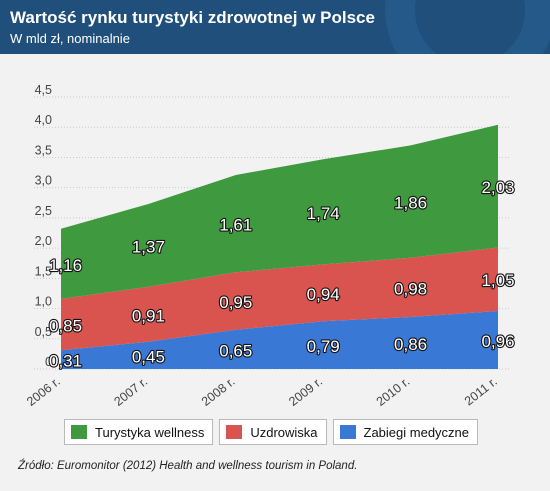 The width and height of the screenshot is (550, 491). What do you see at coordinates (43, 271) in the screenshot?
I see `y-tick-label: 1,5` at bounding box center [43, 271].